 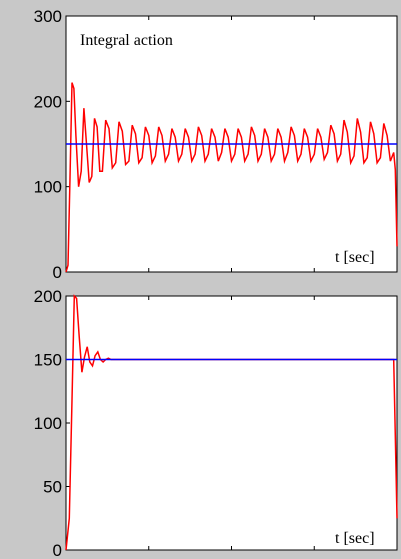 What do you see at coordinates (48, 423) in the screenshot?
I see `bottom-y-tick-label: 100` at bounding box center [48, 423].